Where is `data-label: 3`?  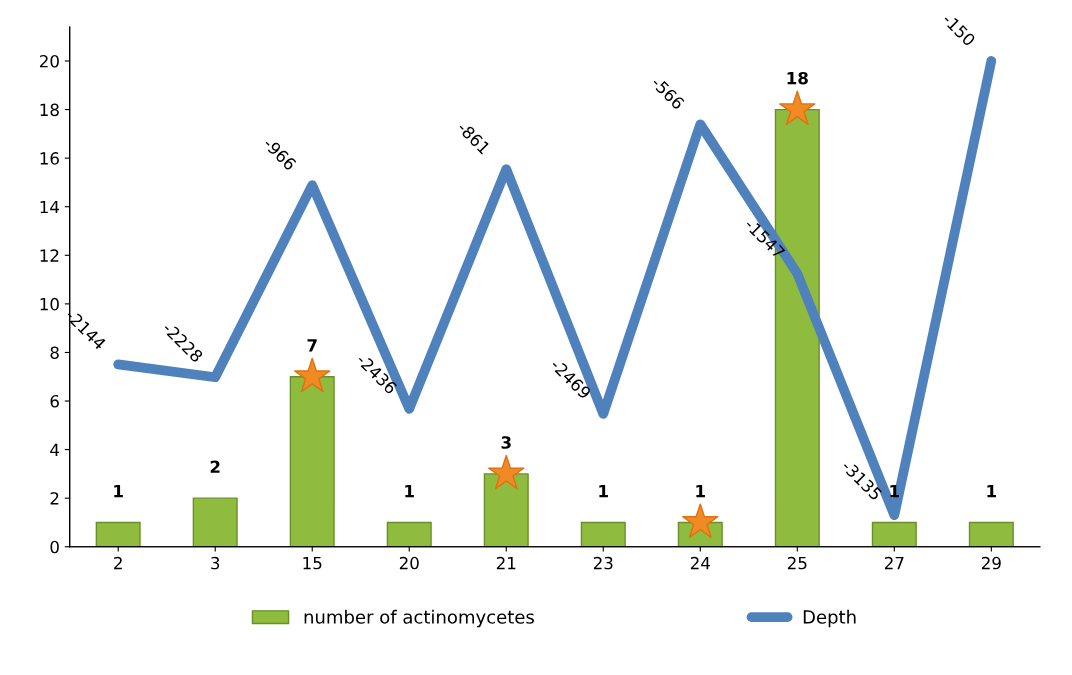 data-label: 3 is located at coordinates (506, 442).